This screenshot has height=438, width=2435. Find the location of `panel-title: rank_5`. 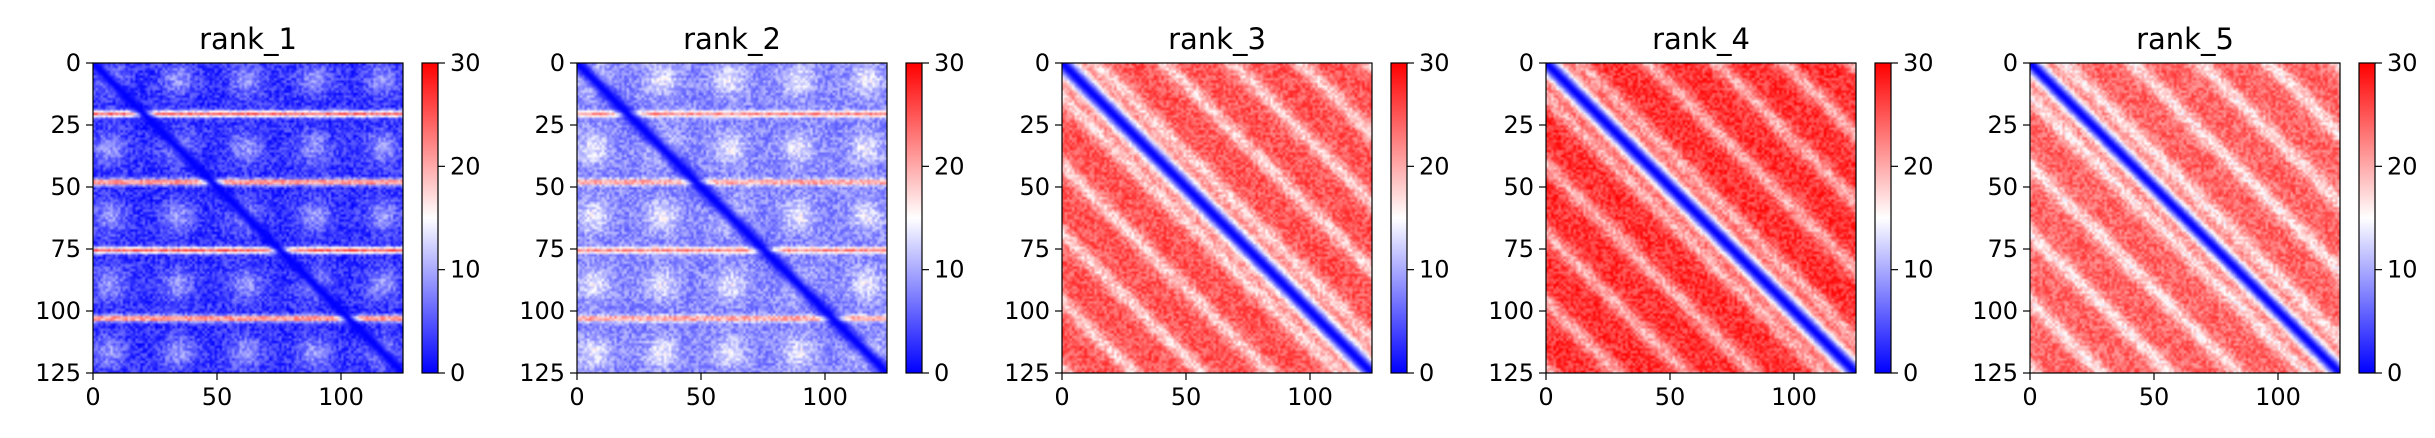

panel-title: rank_5 is located at coordinates (2185, 39).